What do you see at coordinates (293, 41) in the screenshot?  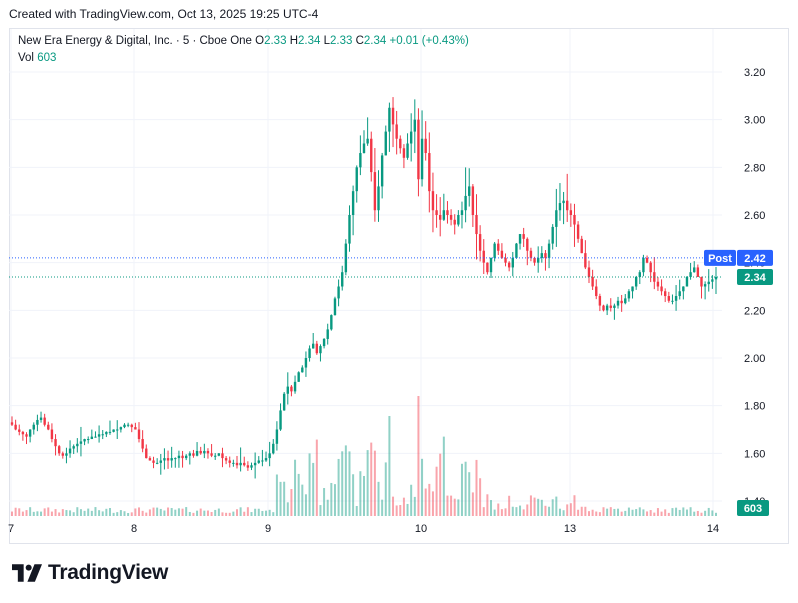 I see `high-label: H` at bounding box center [293, 41].